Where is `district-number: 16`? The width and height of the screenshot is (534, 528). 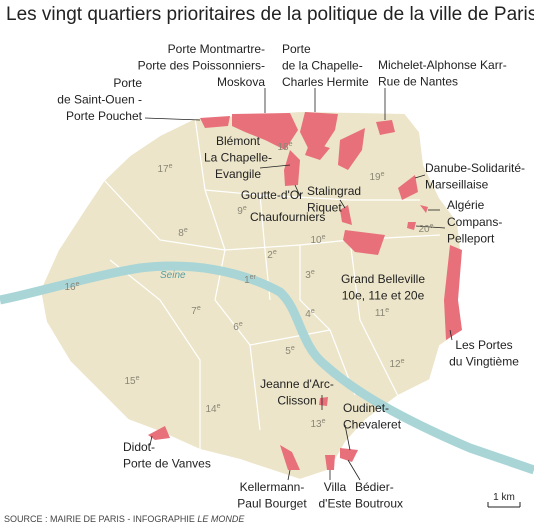 district-number: 16 is located at coordinates (70, 287).